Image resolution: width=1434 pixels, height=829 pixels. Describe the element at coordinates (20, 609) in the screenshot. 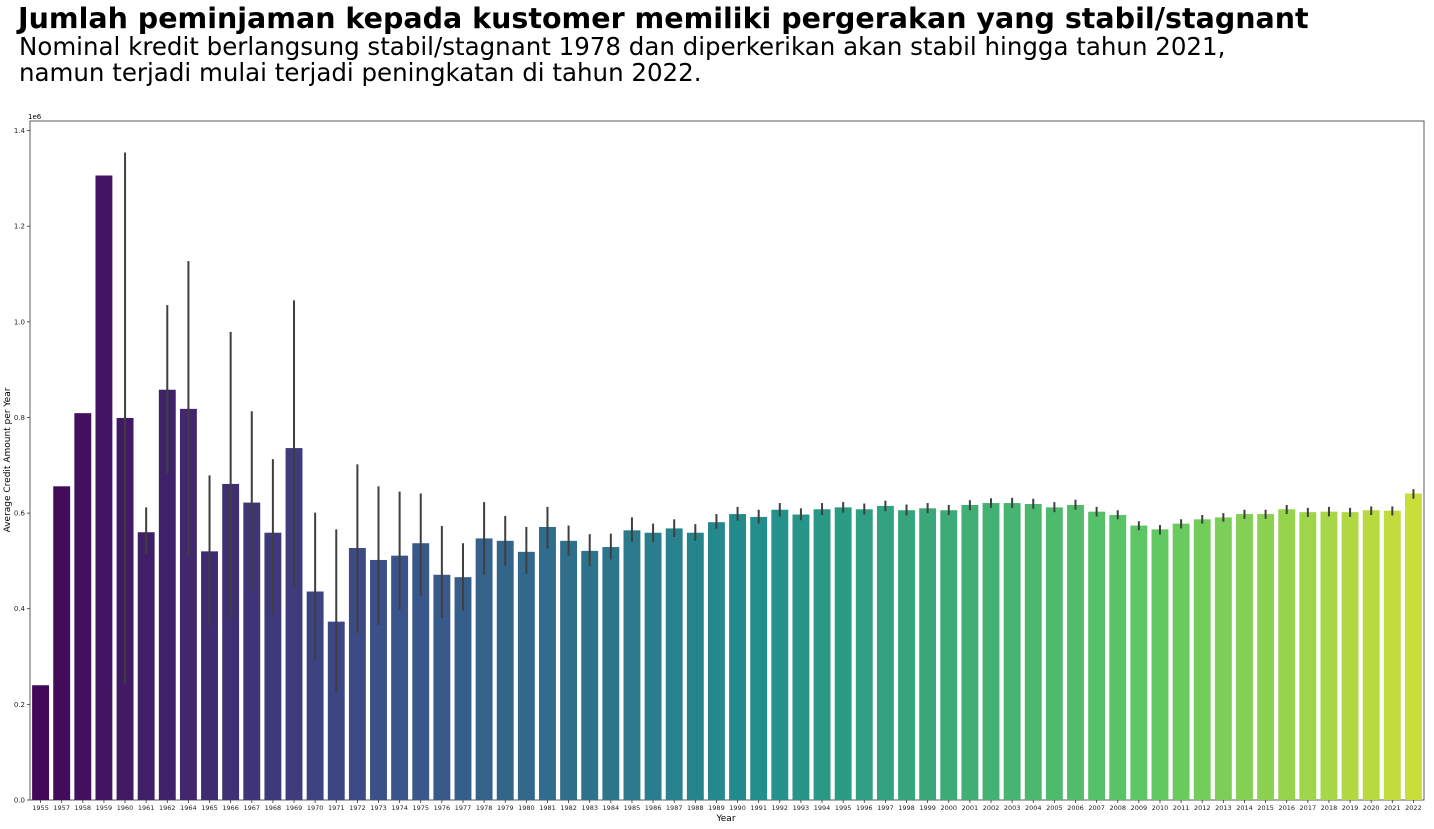

I see `y-tick-label: 0.4` at that location.